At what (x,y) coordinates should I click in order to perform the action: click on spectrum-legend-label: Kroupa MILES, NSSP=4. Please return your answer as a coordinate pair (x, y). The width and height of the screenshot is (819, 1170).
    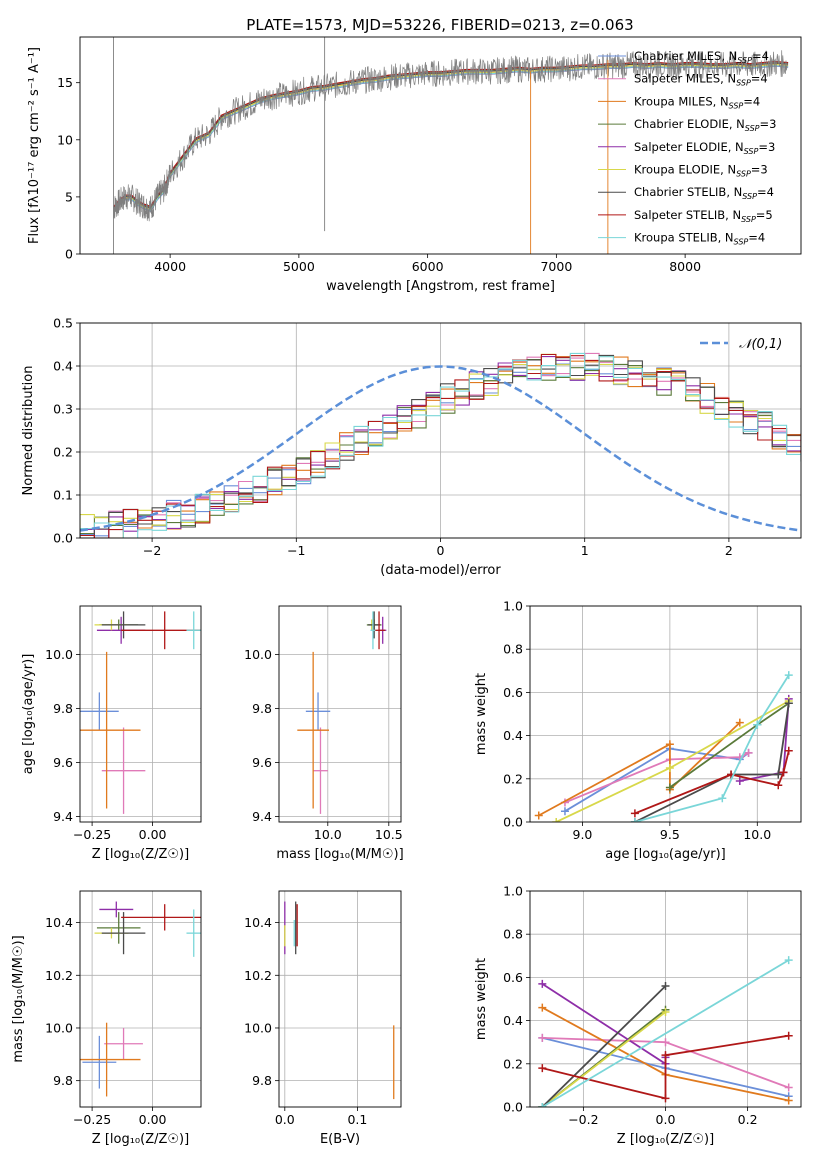
    Looking at the image, I should click on (697, 102).